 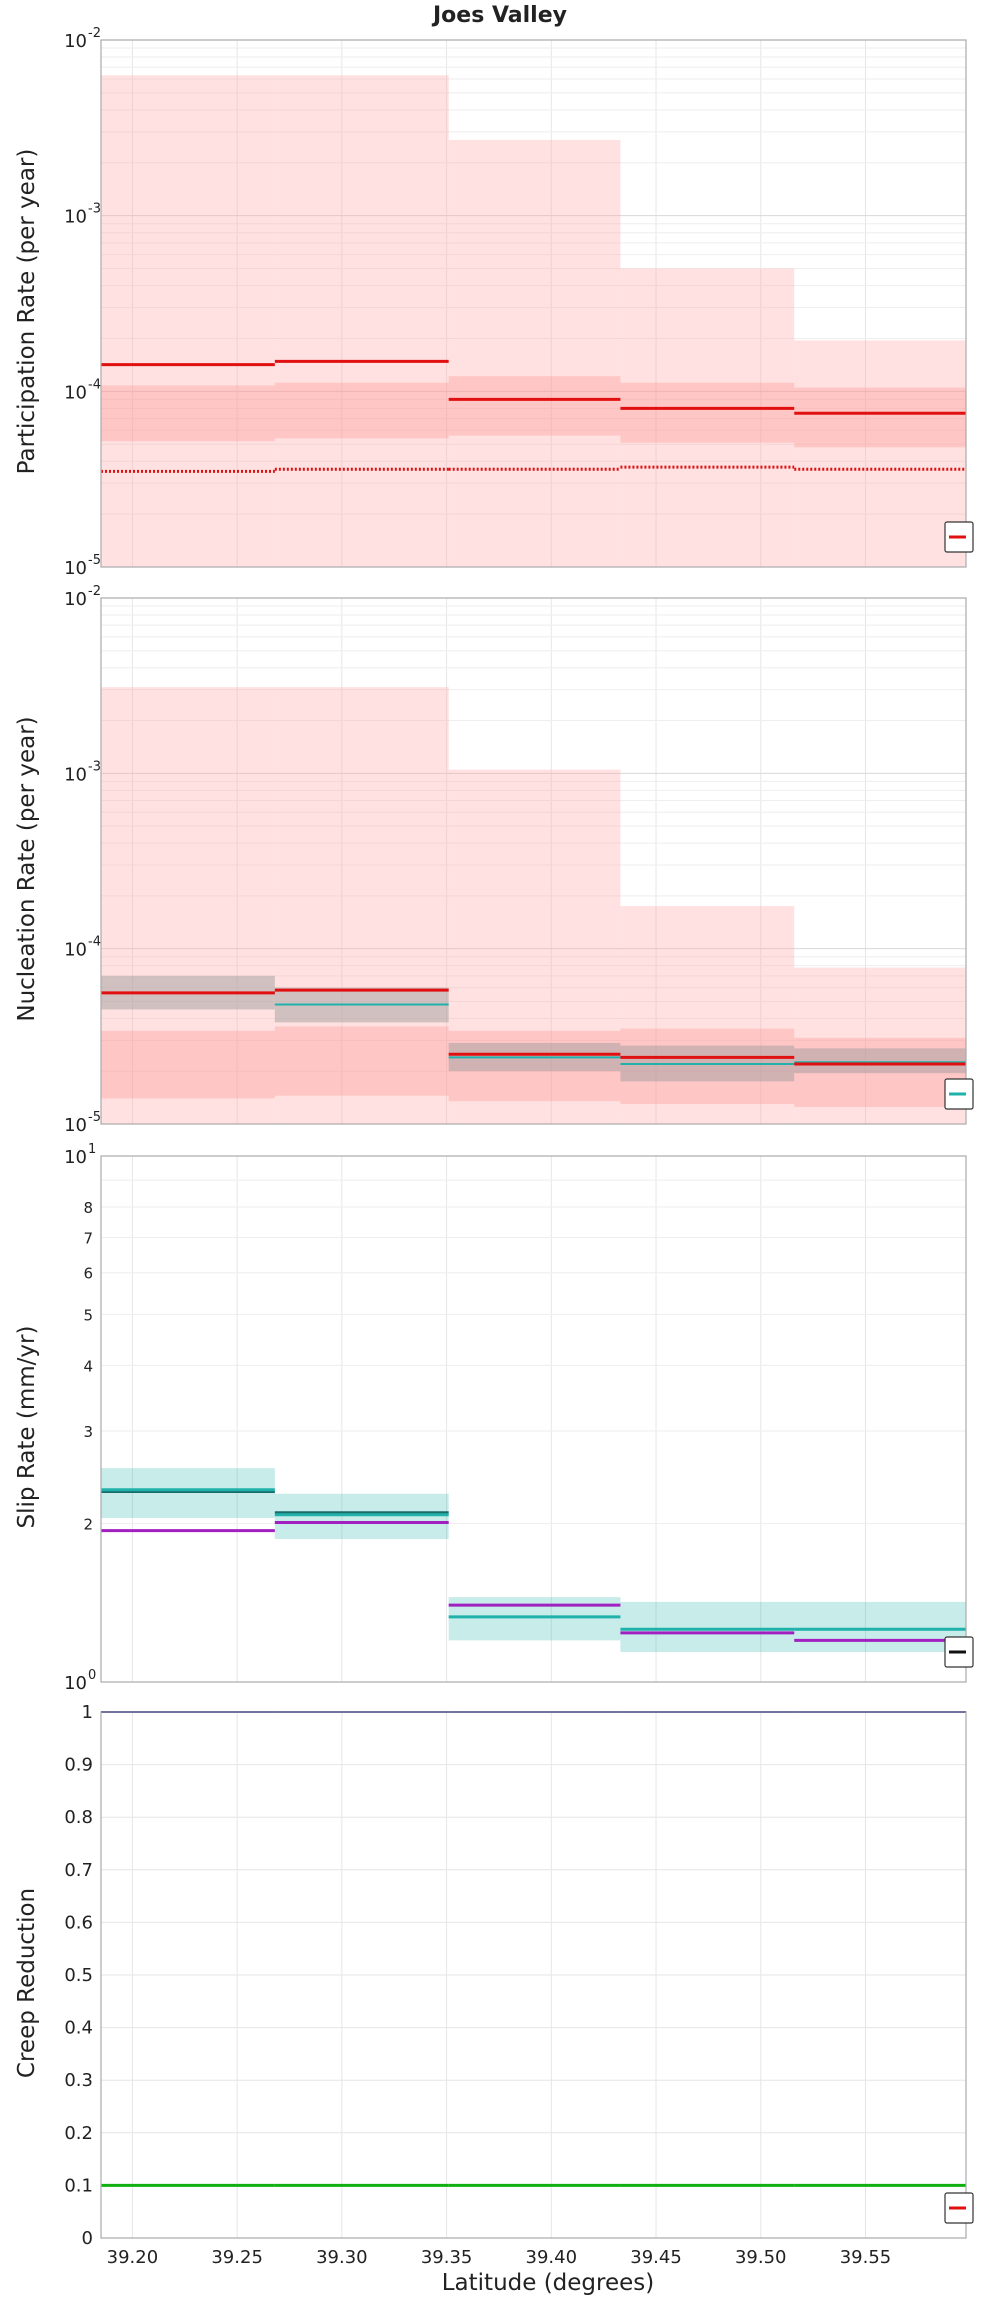 What do you see at coordinates (761, 2257) in the screenshot?
I see `x-tick-label: 39.50` at bounding box center [761, 2257].